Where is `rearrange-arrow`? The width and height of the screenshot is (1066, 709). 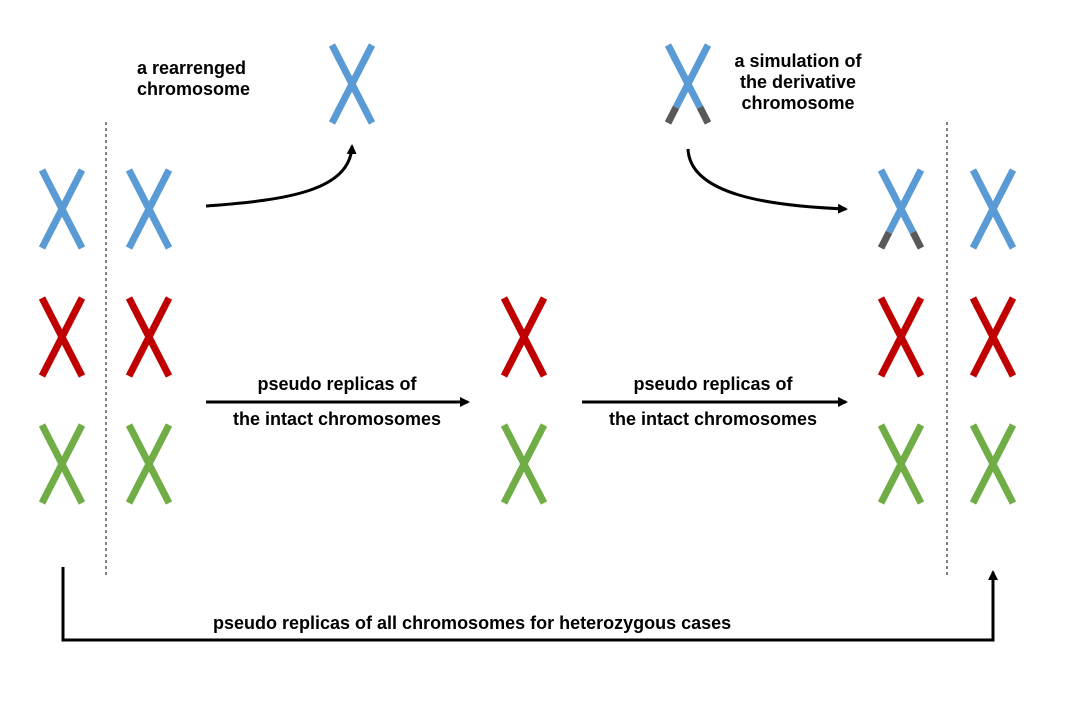 rearrange-arrow is located at coordinates (281, 176).